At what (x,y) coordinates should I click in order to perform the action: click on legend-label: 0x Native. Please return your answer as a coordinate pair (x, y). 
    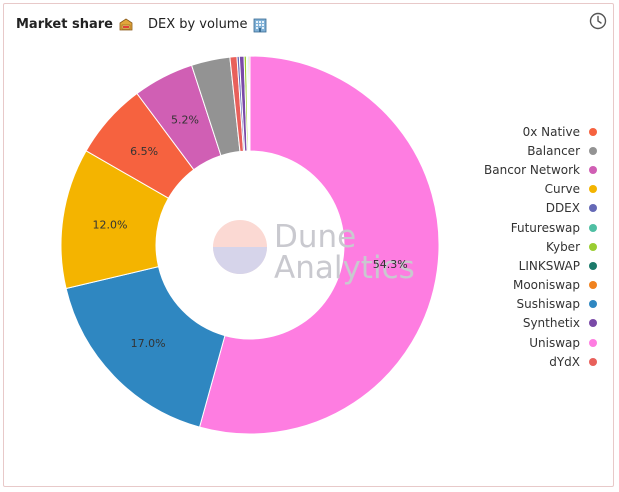
    Looking at the image, I should click on (551, 131).